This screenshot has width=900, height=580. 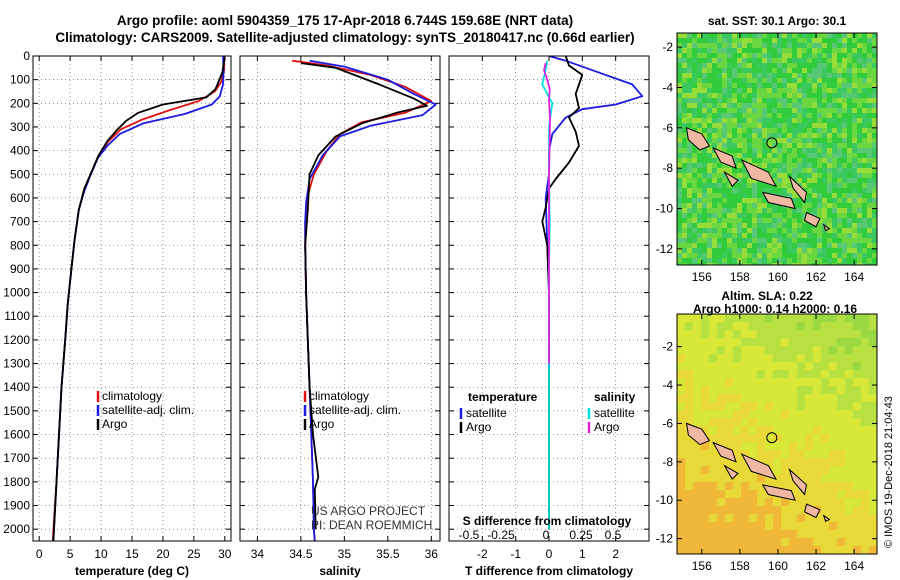 What do you see at coordinates (148, 410) in the screenshot?
I see `legend-label: satellite-adj. clim.` at bounding box center [148, 410].